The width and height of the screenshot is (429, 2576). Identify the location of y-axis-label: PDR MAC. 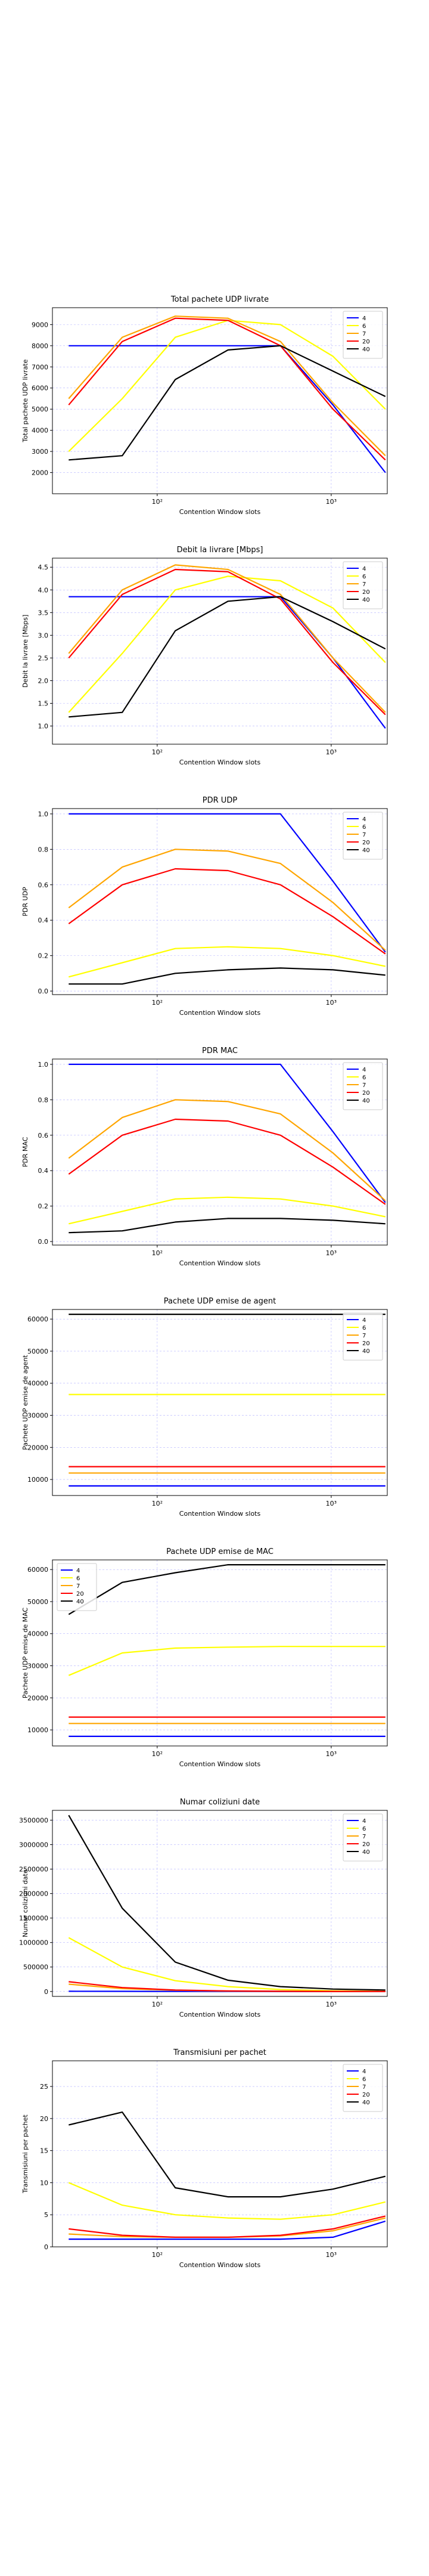
(25, 1152).